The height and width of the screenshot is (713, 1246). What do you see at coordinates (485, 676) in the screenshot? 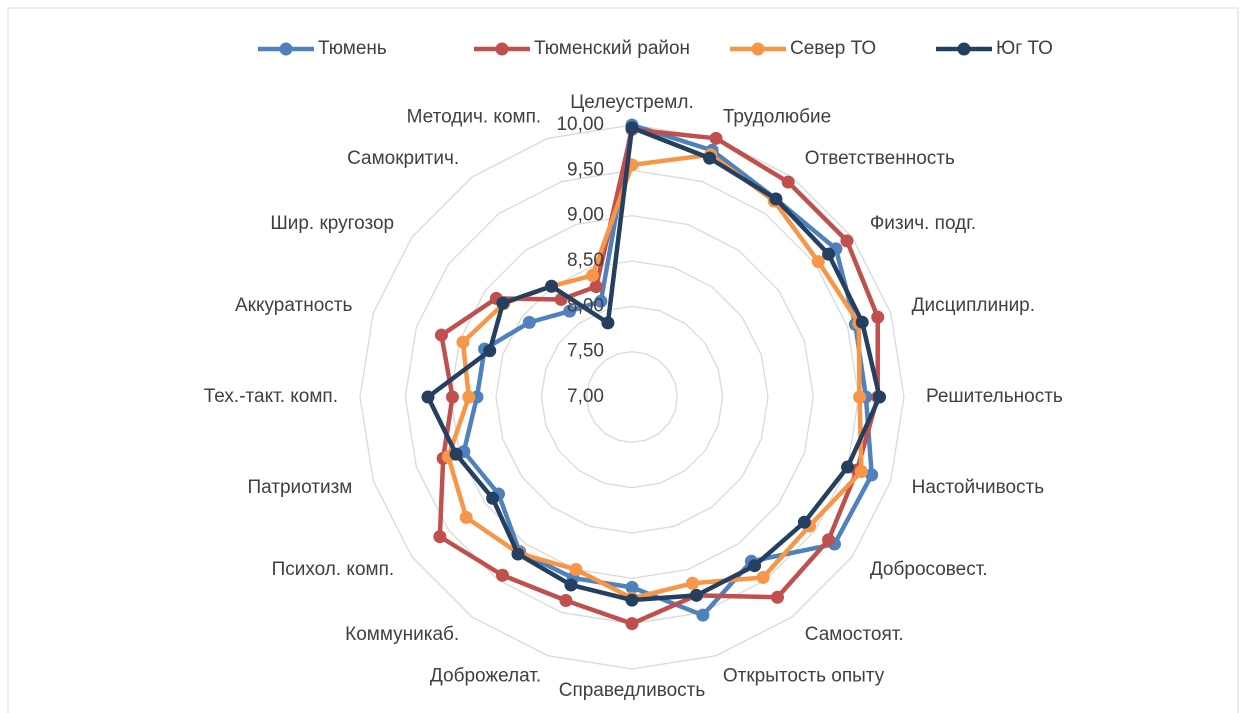
I see `category-label: Доброжелат.` at bounding box center [485, 676].